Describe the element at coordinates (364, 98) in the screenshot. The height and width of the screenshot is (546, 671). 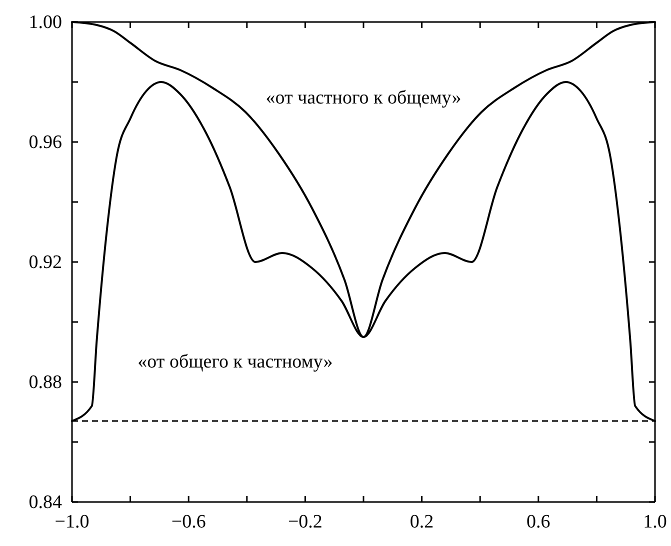
I see `annotation: «от частного к общему»` at that location.